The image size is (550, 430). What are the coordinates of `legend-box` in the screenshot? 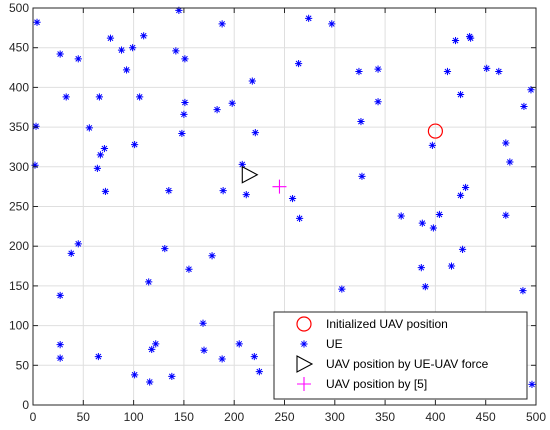 It's located at (400, 355).